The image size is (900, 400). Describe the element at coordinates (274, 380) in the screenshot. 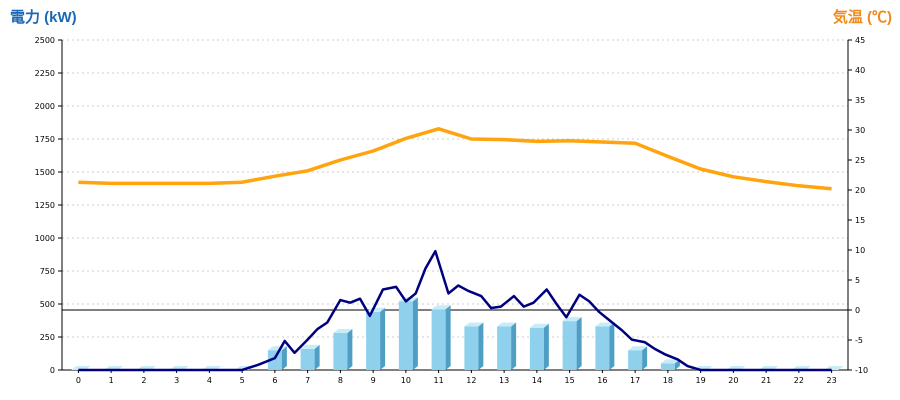

I see `x-tick-label: 6` at that location.